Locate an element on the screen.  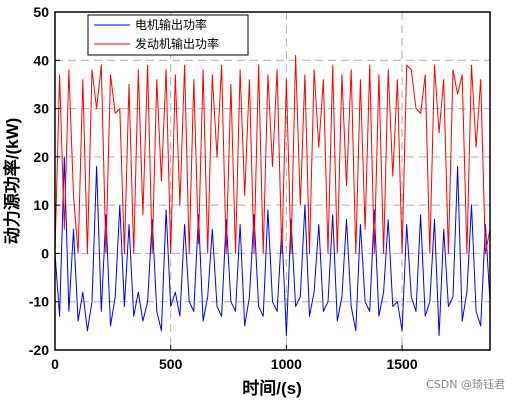
legend: 电机输出功率 发动机输出功率 is located at coordinates (168, 35).